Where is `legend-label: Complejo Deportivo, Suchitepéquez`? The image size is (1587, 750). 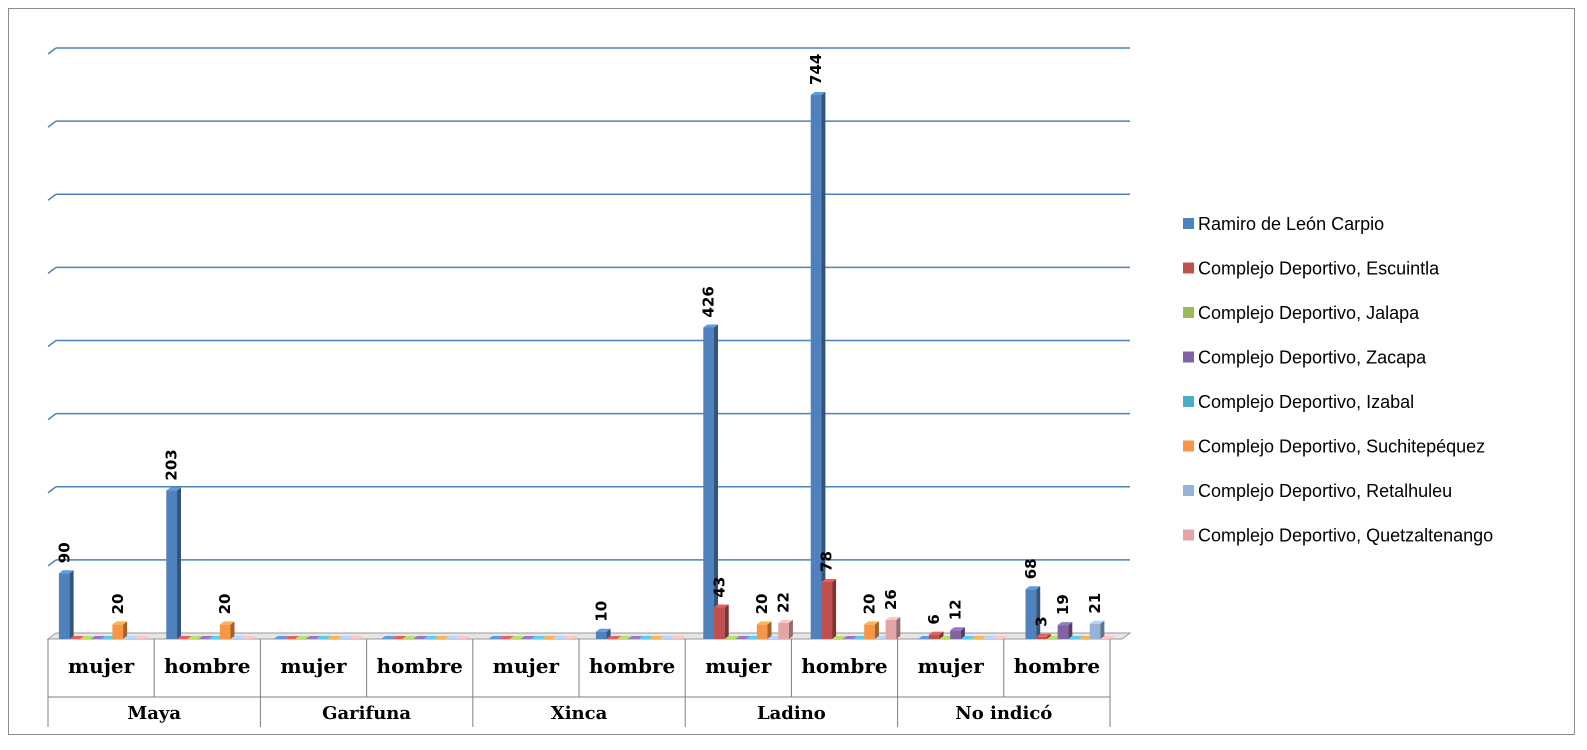 legend-label: Complejo Deportivo, Suchitepéquez is located at coordinates (1341, 447).